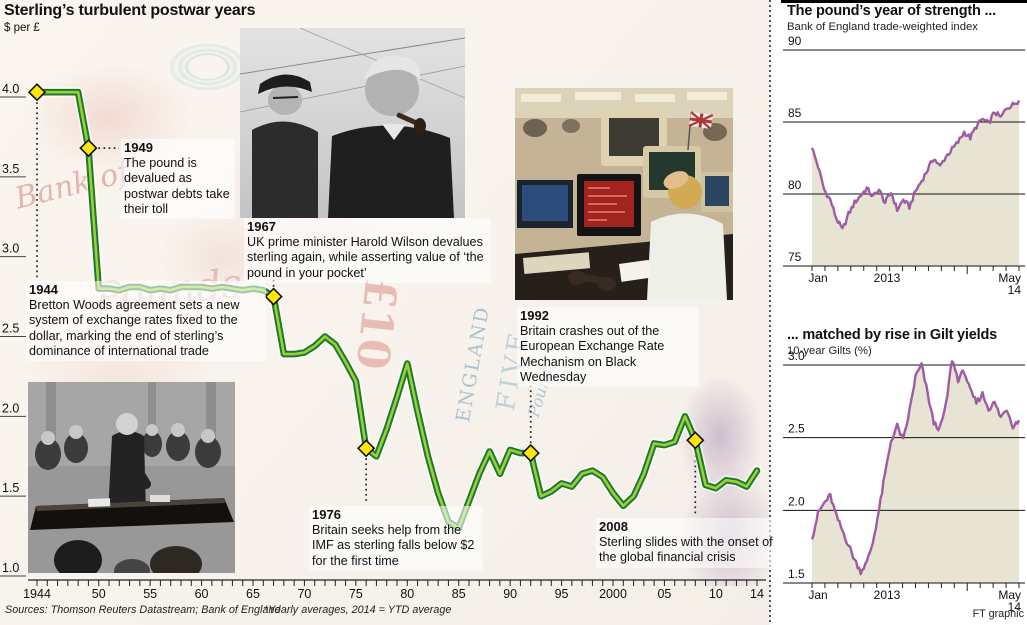  Describe the element at coordinates (366, 448) in the screenshot. I see `event-marker-1976` at that location.